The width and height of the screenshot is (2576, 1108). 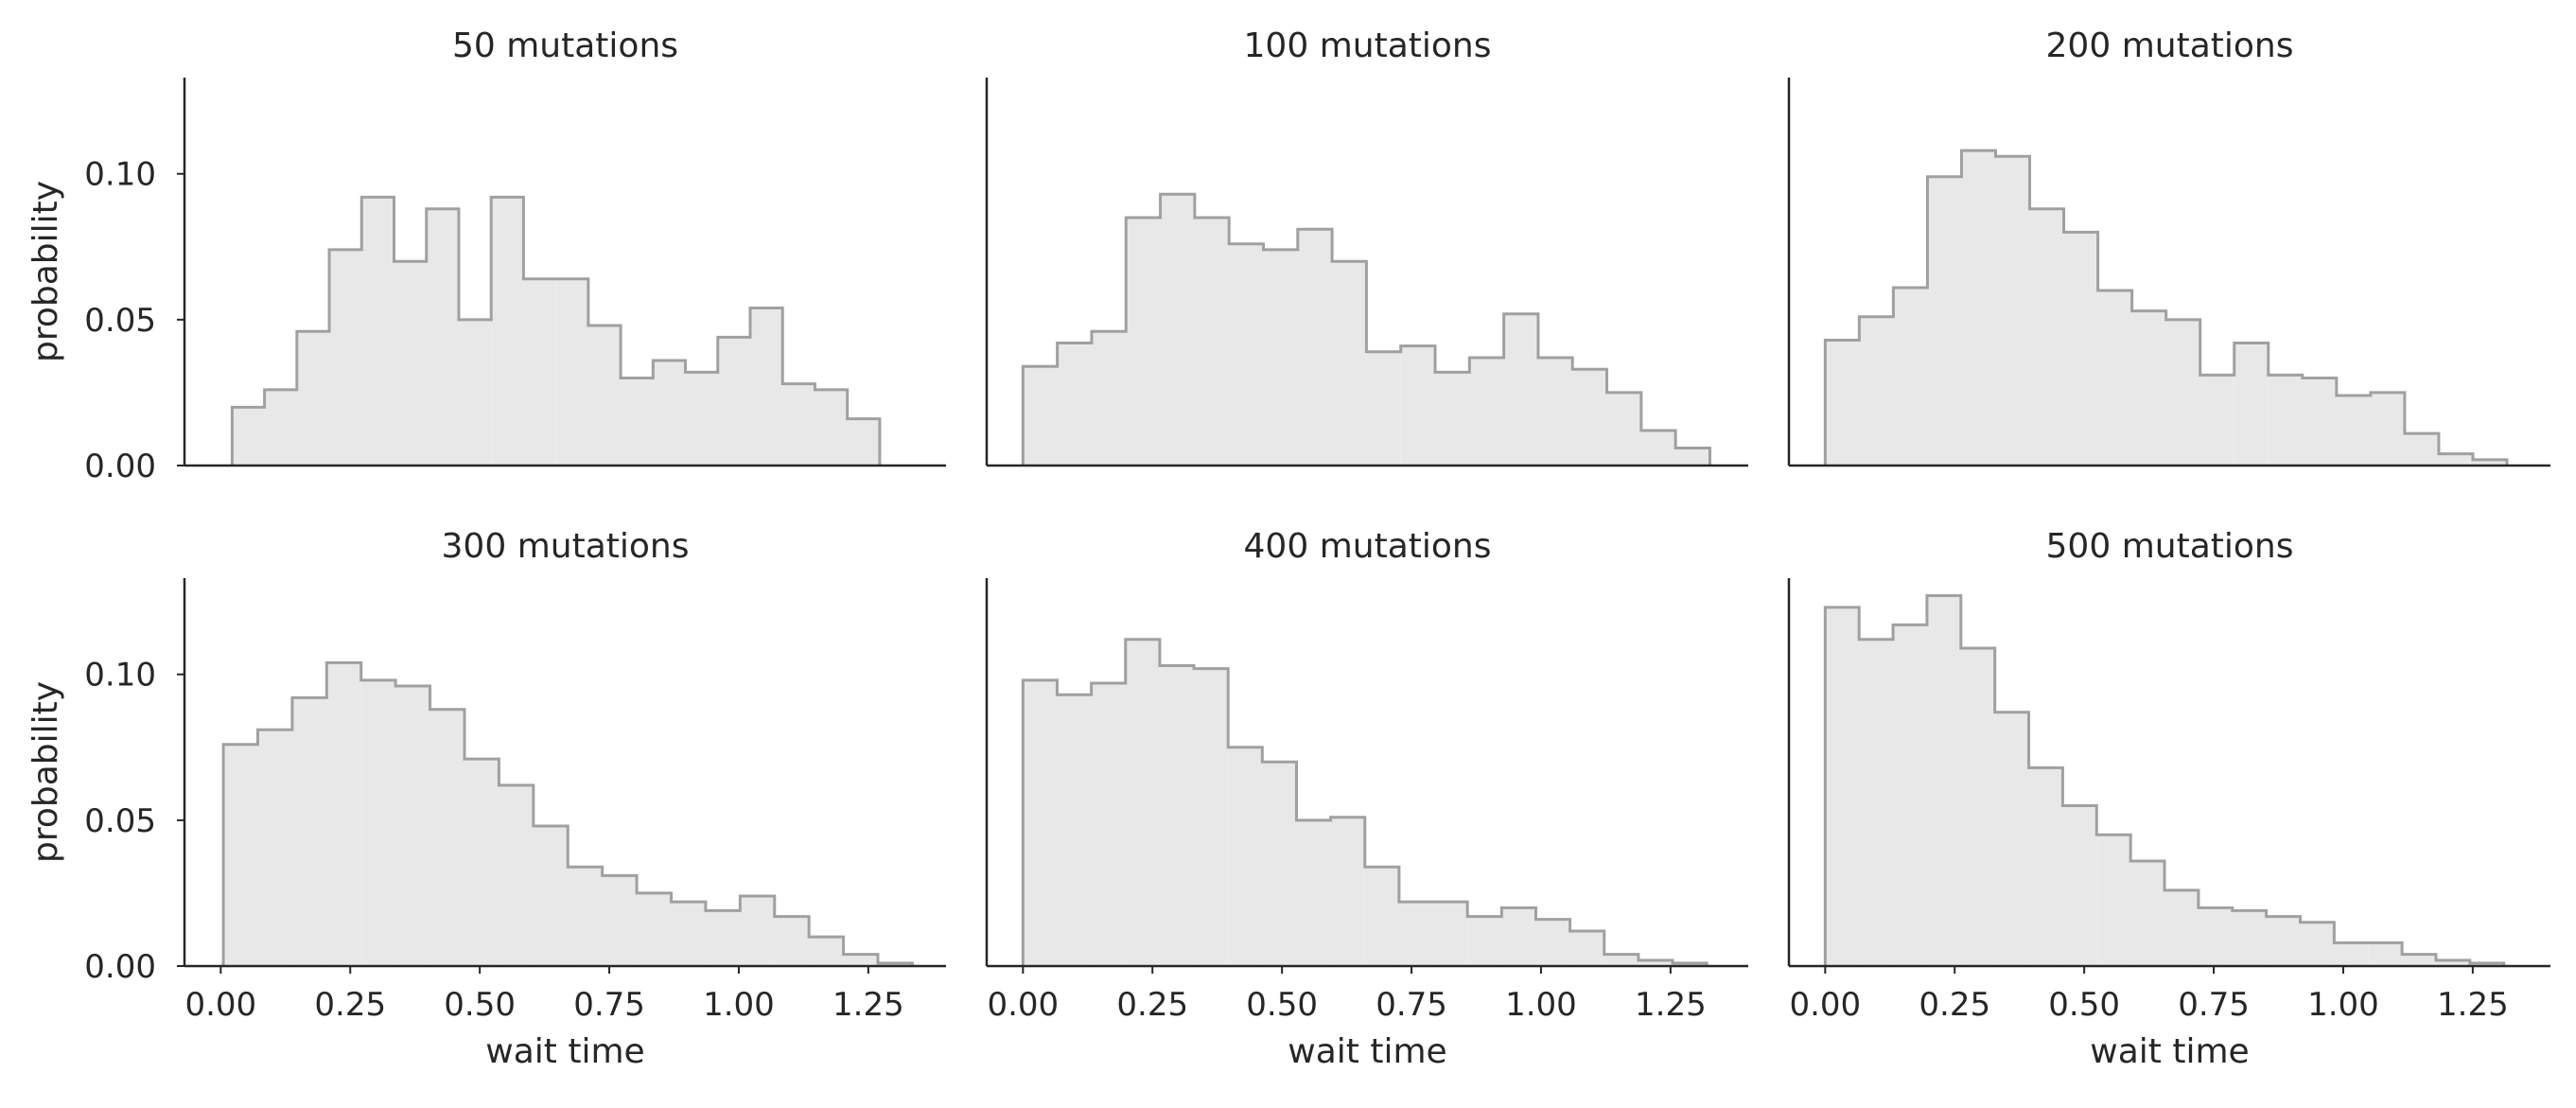 I want to click on x-tick-label: 0.50, so click(x=2084, y=1005).